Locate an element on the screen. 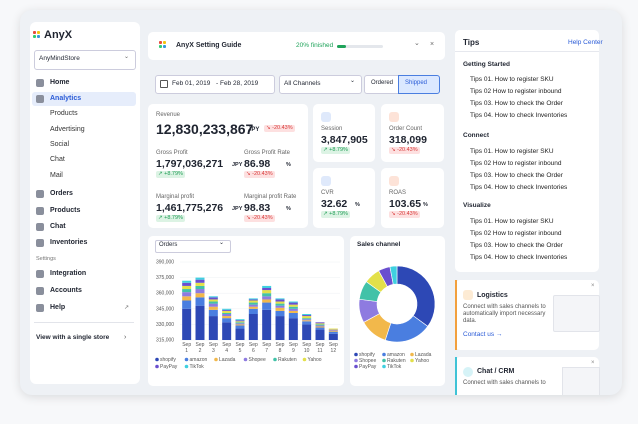 Image resolution: width=638 pixels, height=424 pixels. metric-select-label: Orders is located at coordinates (168, 245).